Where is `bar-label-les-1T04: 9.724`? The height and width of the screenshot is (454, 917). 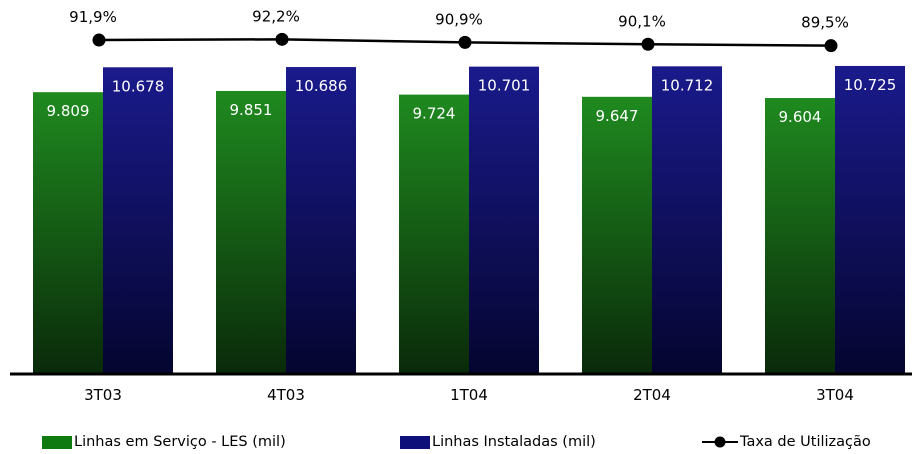
bar-label-les-1T04: 9.724 is located at coordinates (434, 114).